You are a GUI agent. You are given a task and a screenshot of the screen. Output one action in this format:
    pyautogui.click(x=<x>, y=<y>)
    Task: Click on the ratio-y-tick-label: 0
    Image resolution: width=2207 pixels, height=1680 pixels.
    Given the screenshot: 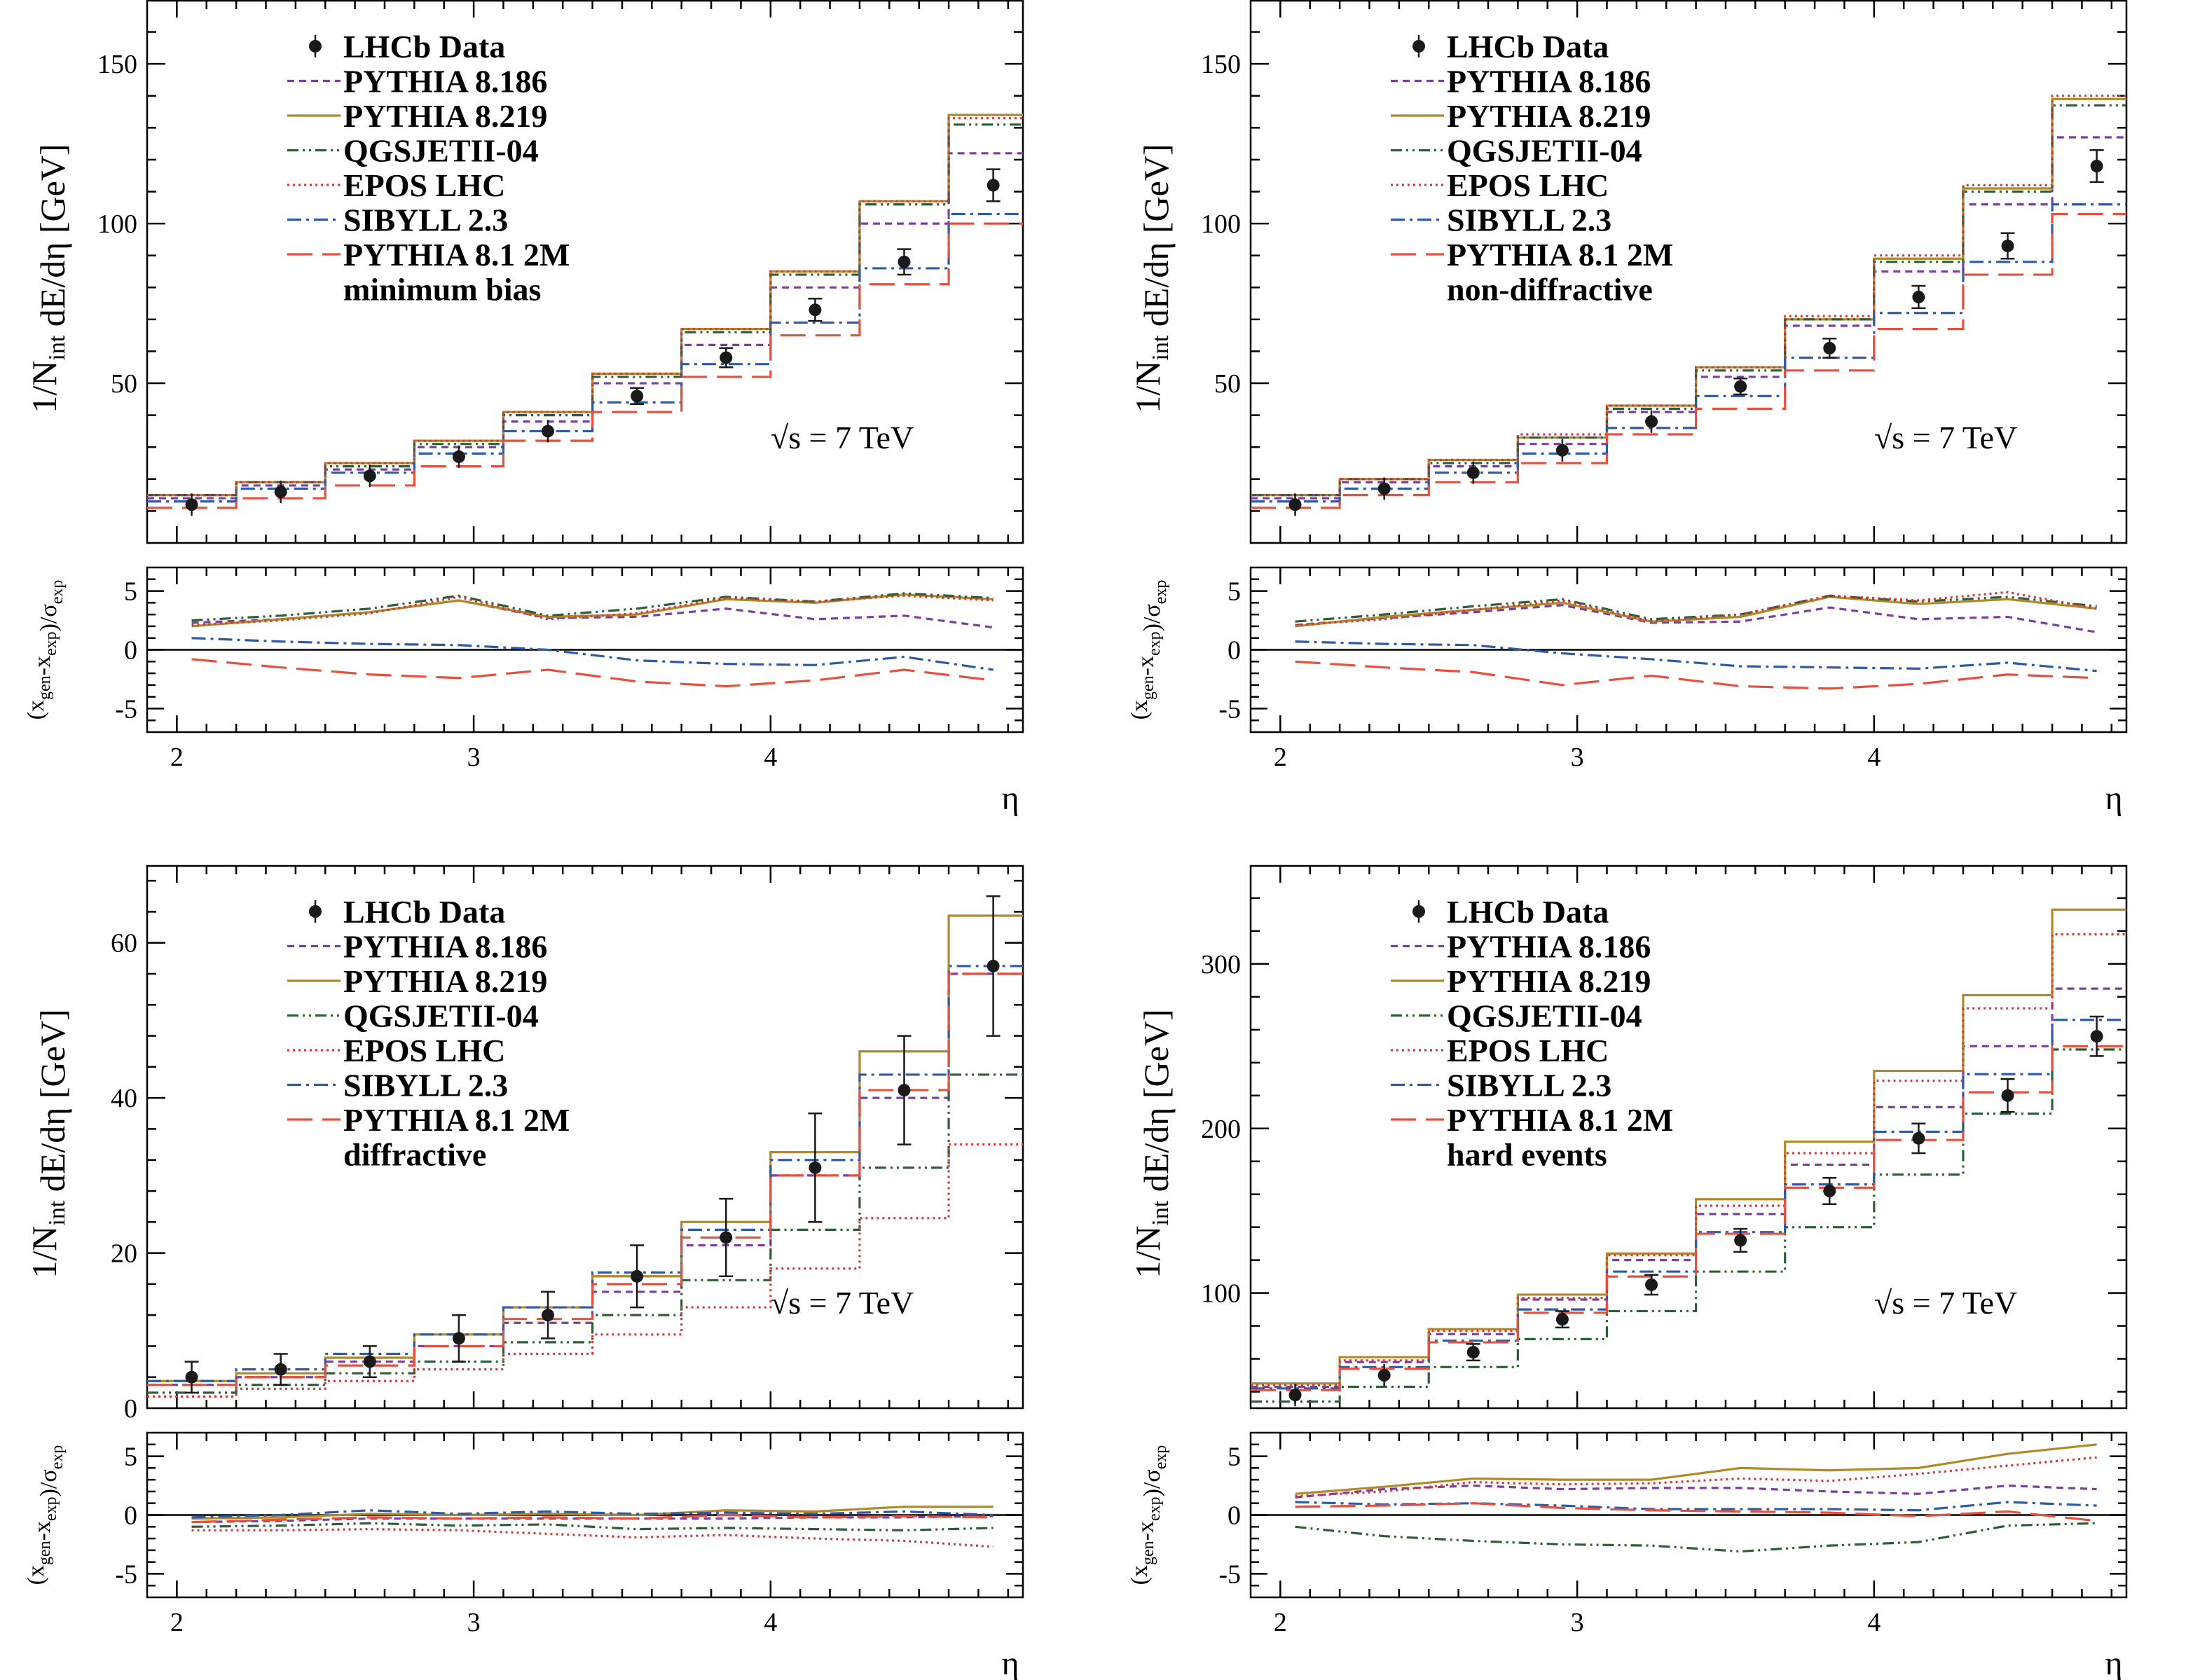 What is the action you would take?
    pyautogui.click(x=130, y=1516)
    